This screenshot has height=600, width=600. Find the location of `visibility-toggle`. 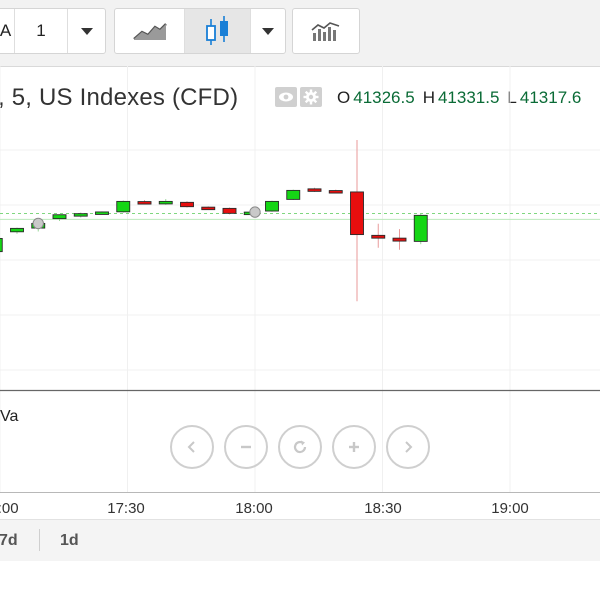

visibility-toggle is located at coordinates (286, 97).